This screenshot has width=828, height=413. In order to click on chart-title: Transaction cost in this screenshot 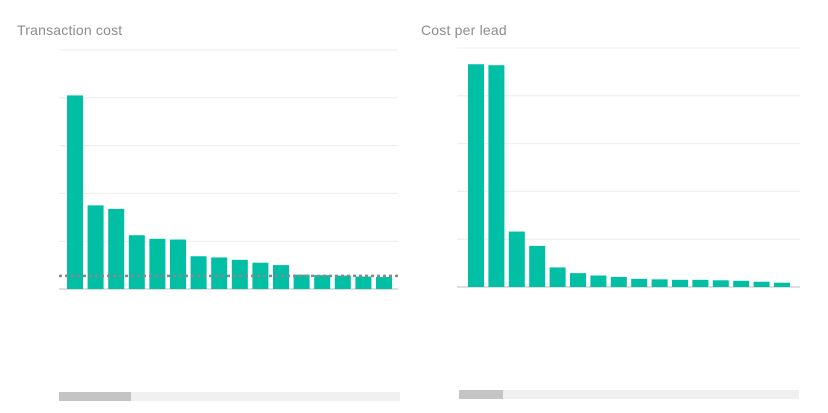, I will do `click(70, 30)`.